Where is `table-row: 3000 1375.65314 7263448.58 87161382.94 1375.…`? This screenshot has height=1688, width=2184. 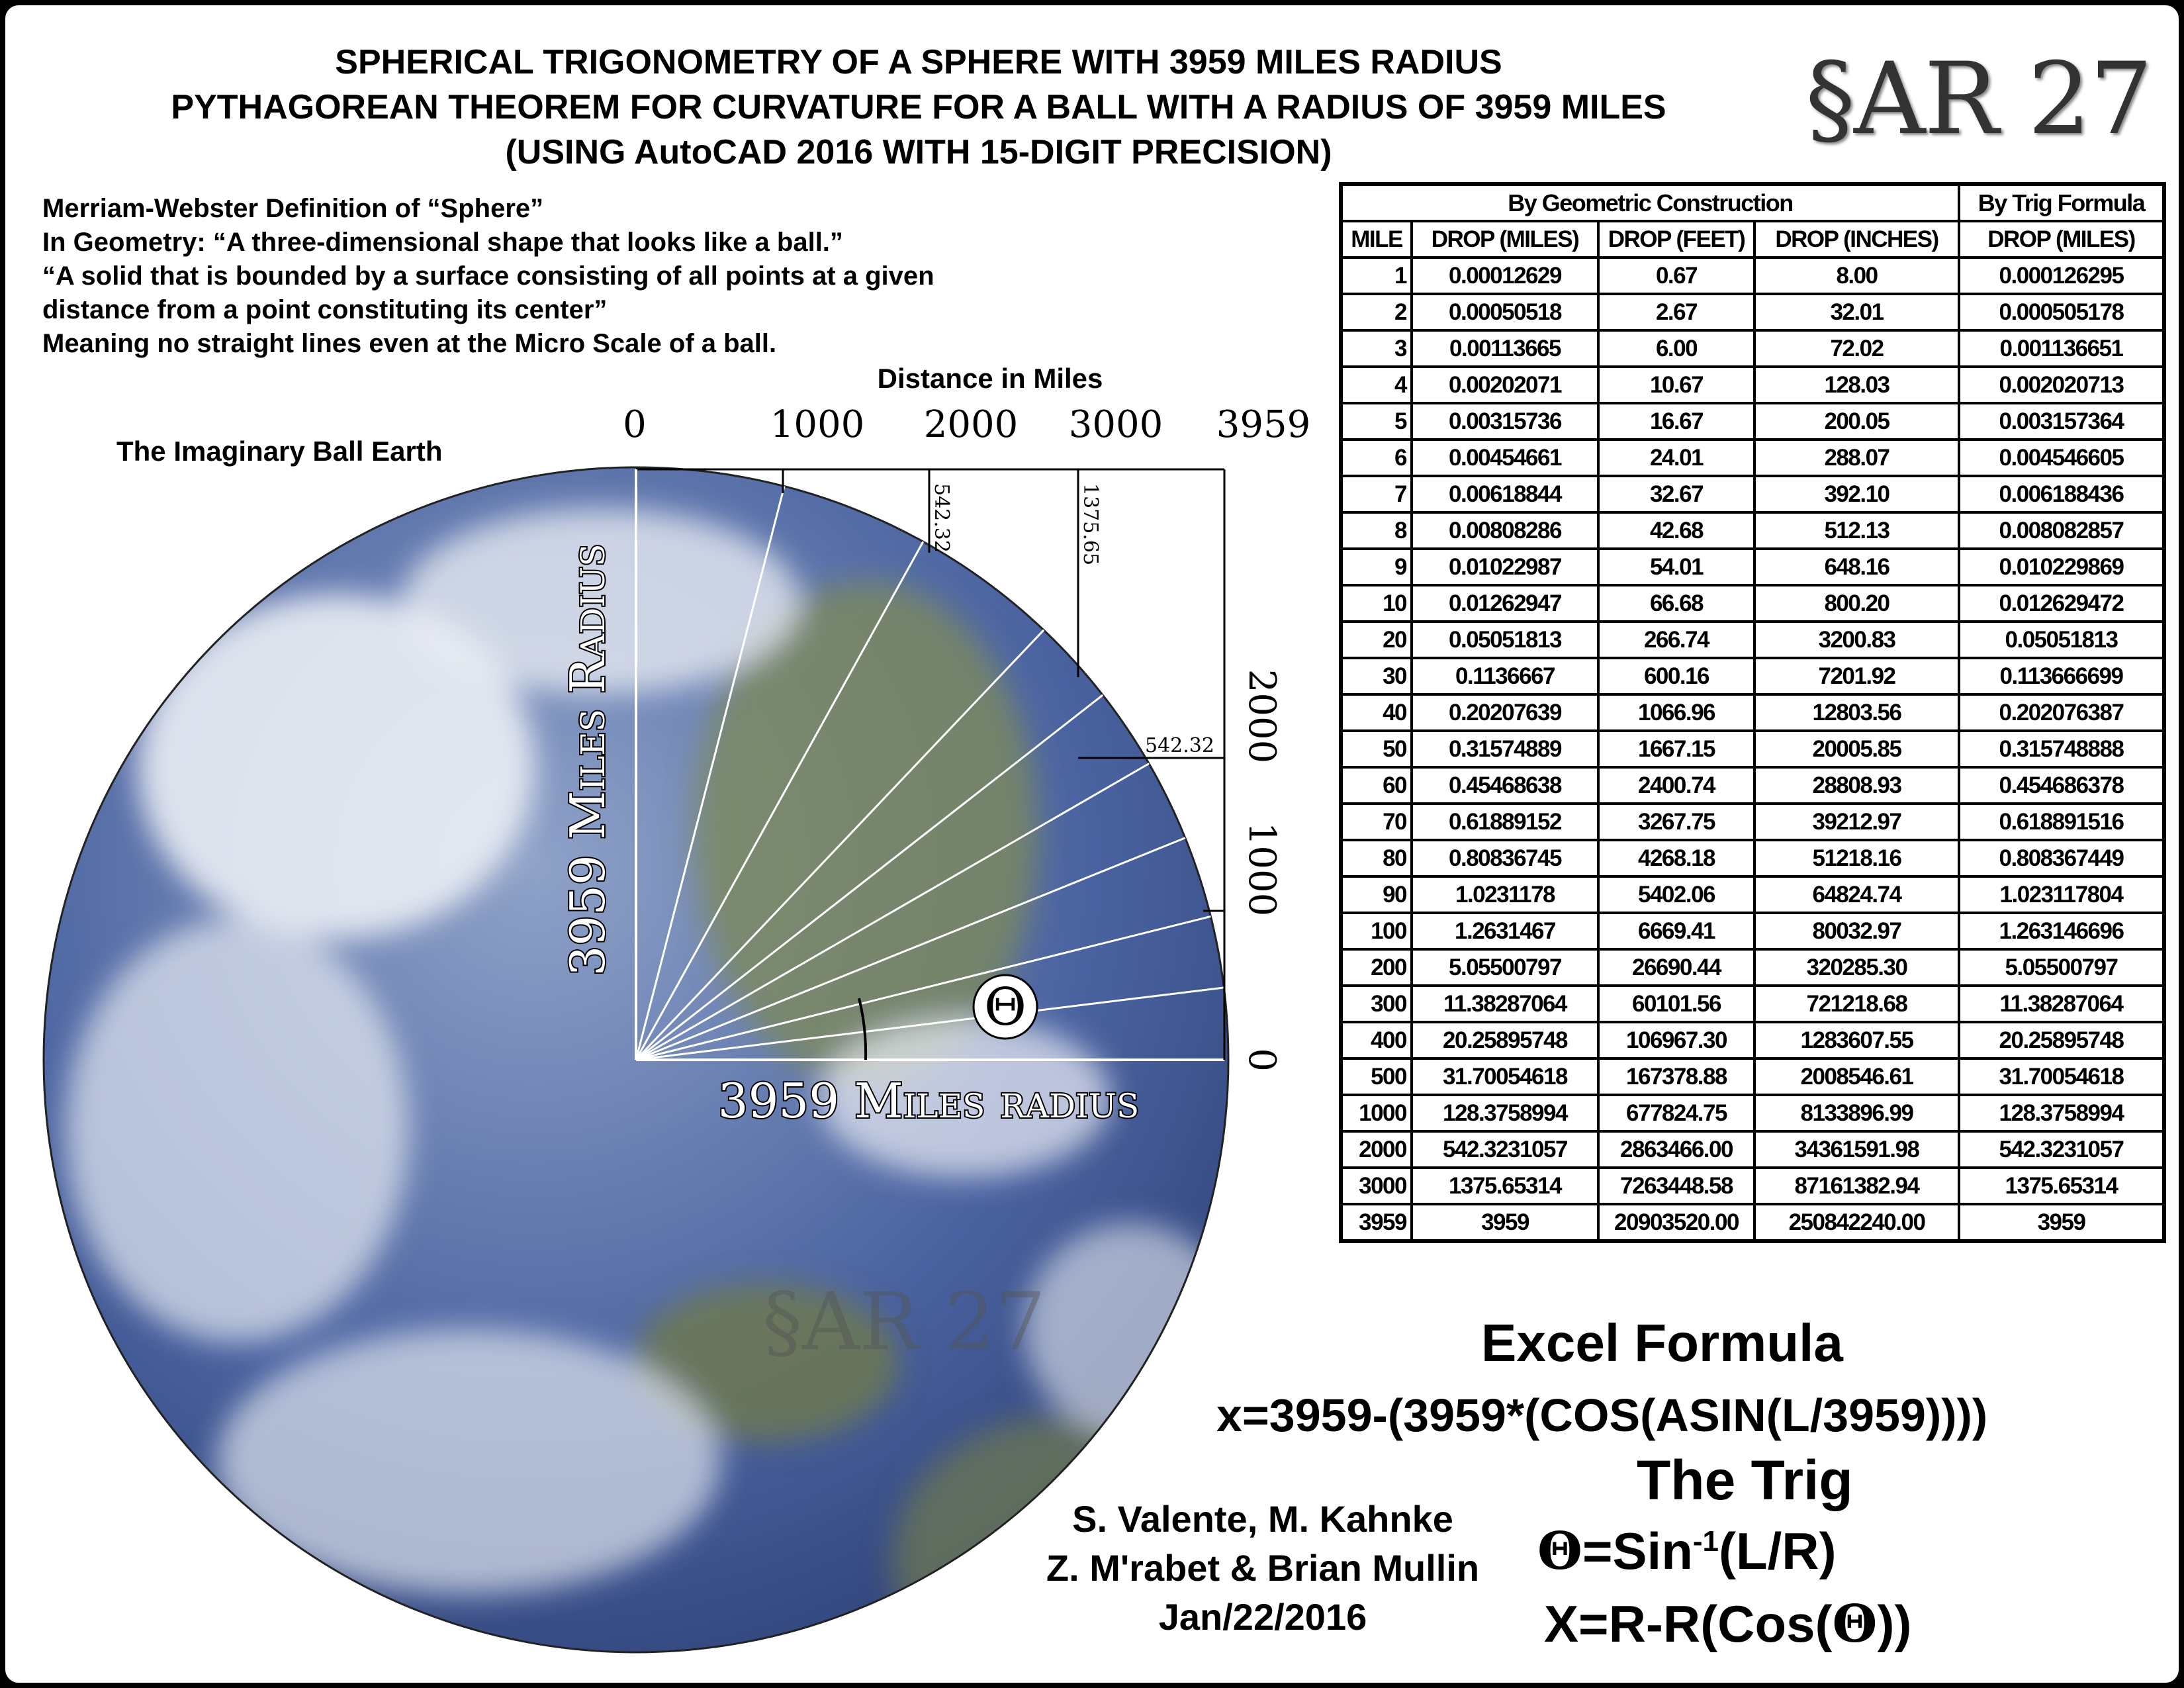
table-row: 3000 1375.65314 7263448.58 87161382.94 1375.… is located at coordinates (1752, 1185).